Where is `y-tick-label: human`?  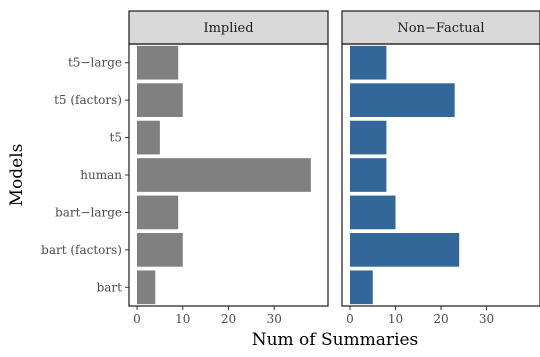
y-tick-label: human is located at coordinates (101, 175).